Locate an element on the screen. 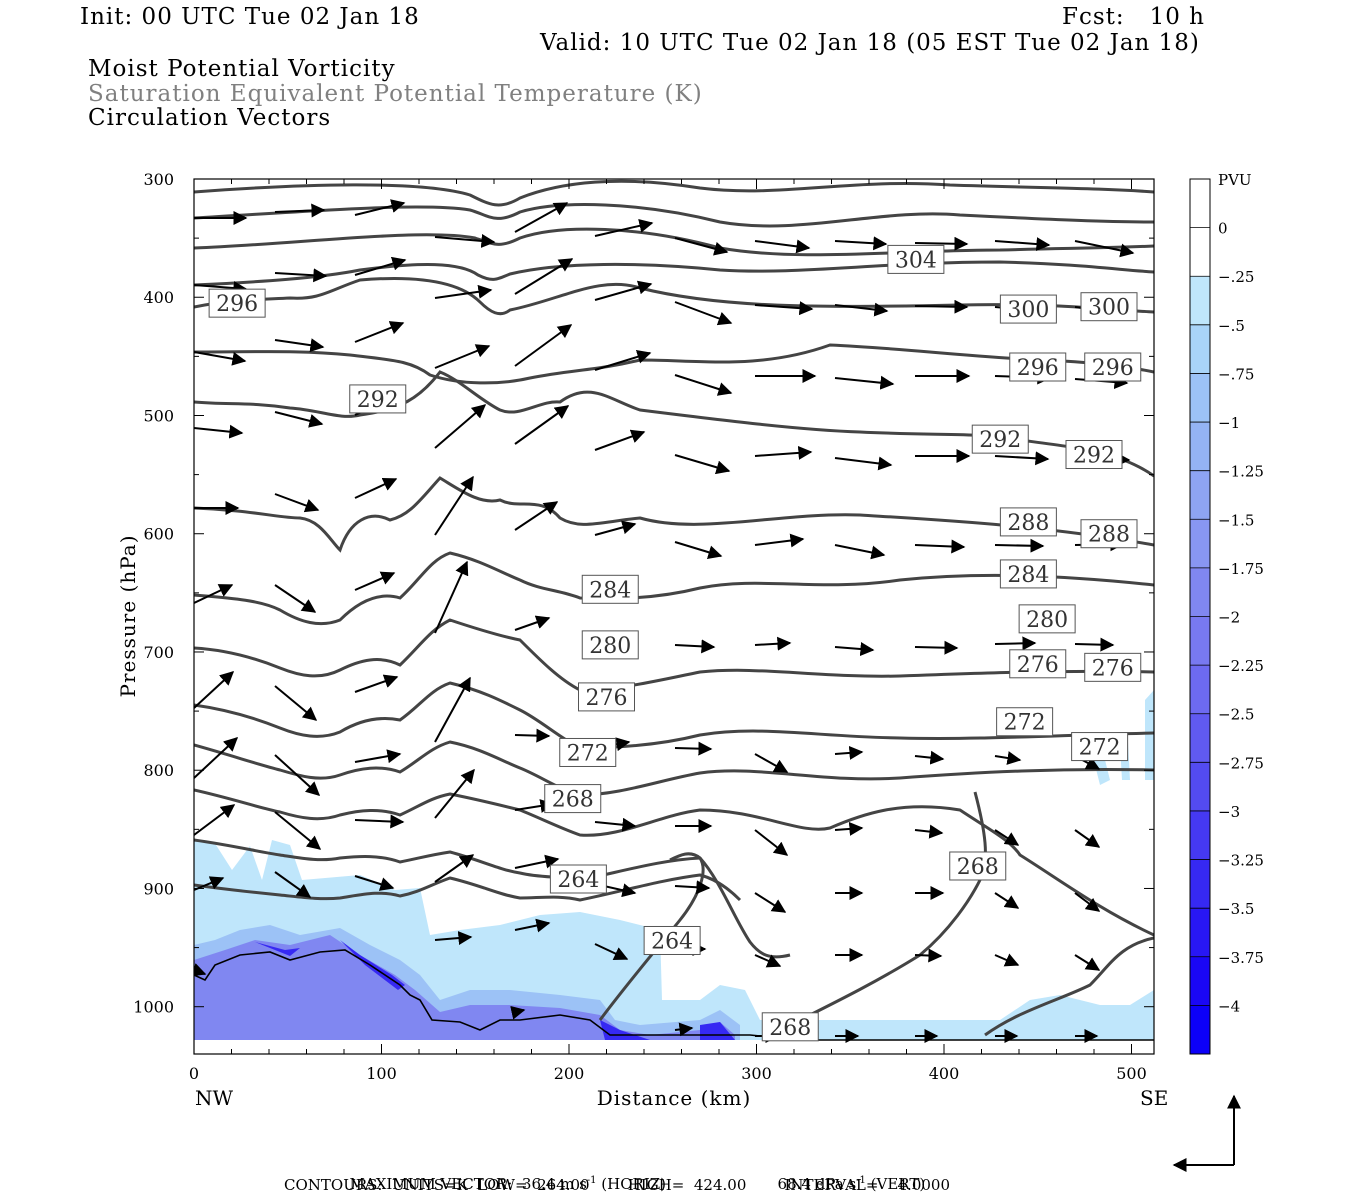  contour-label: 276 is located at coordinates (1038, 665).